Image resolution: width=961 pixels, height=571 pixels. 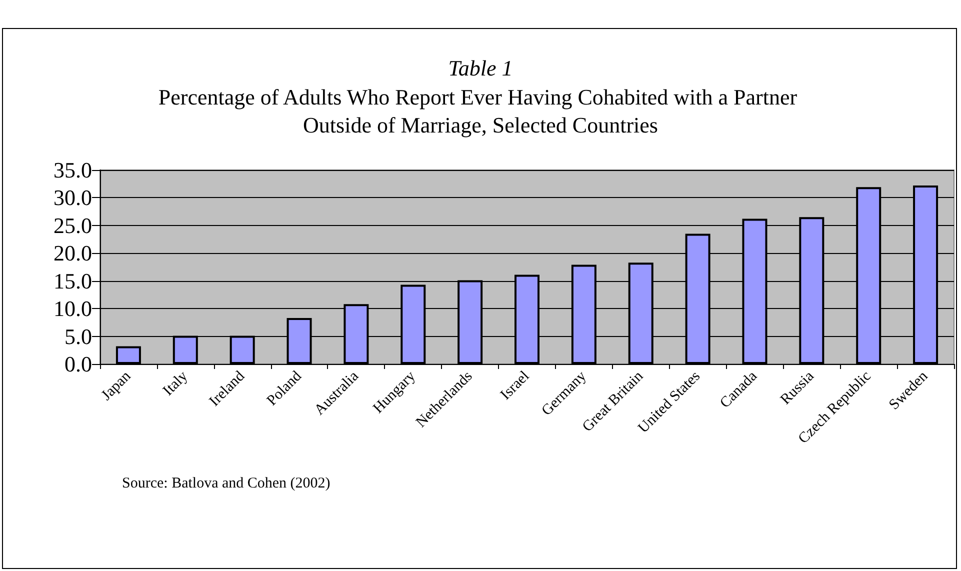 What do you see at coordinates (73, 309) in the screenshot?
I see `y-tick-label: 10.0` at bounding box center [73, 309].